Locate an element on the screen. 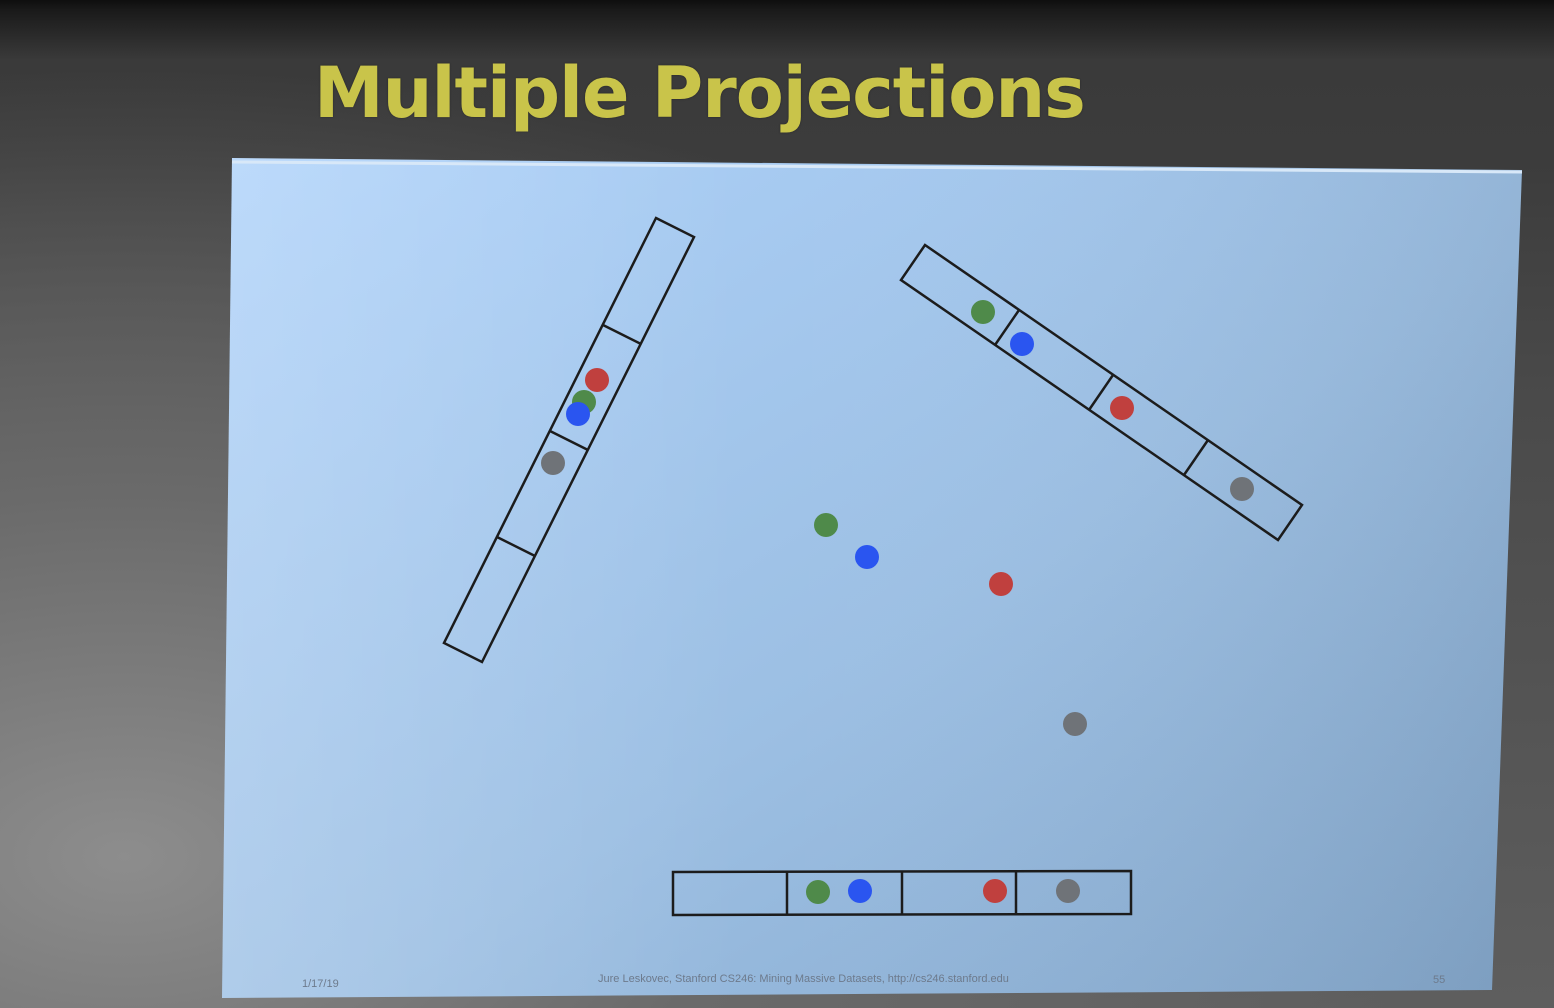 Image resolution: width=1554 pixels, height=1008 pixels. horizontal-projection is located at coordinates (902, 893).